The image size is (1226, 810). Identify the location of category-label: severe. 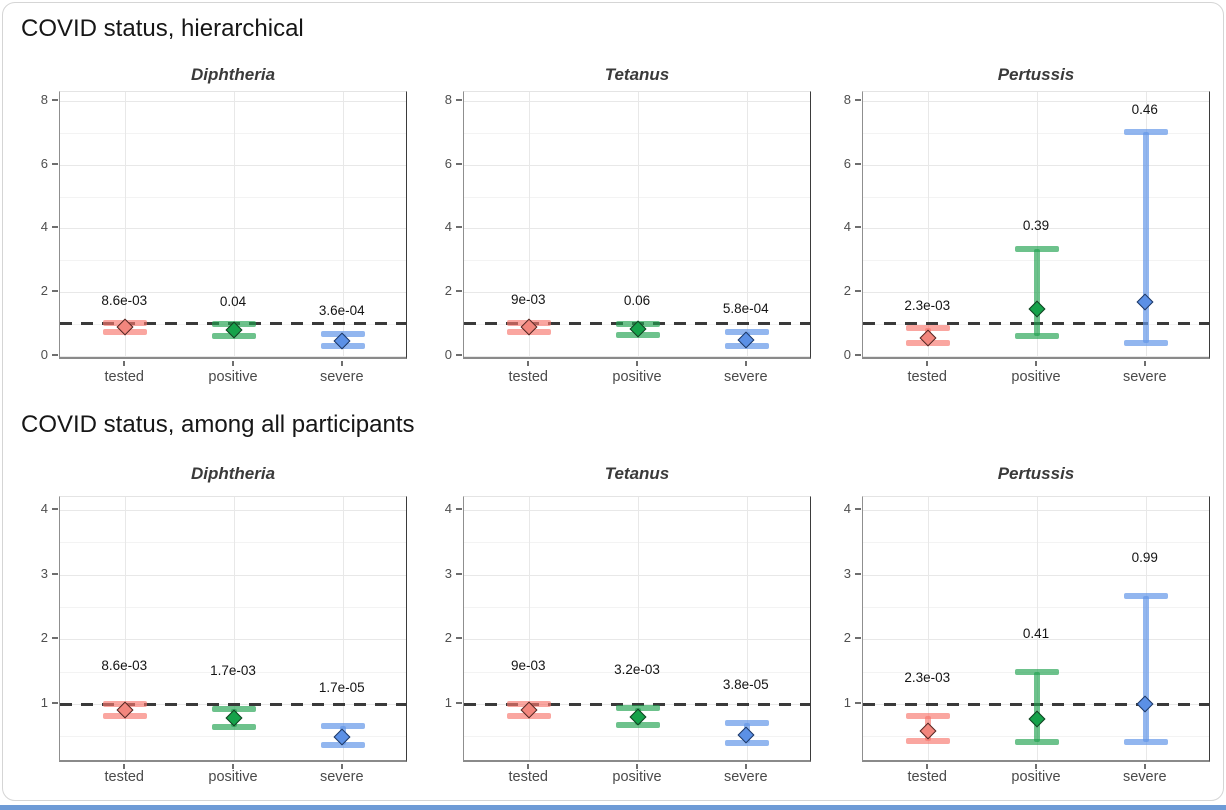
(745, 777).